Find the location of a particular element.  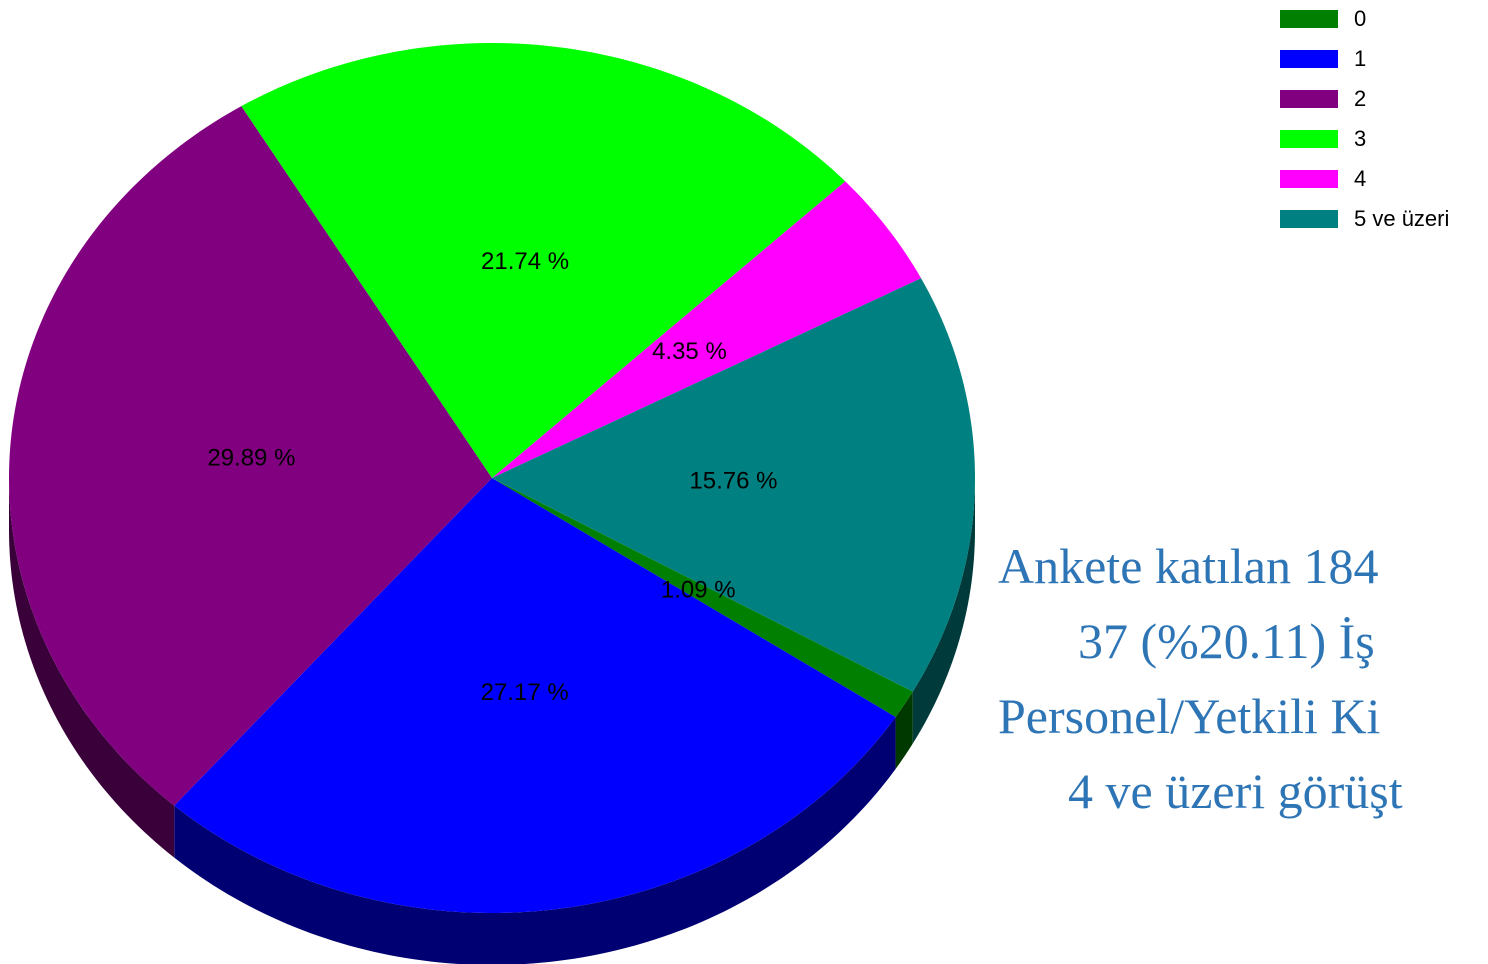

legend-label: 0 is located at coordinates (1360, 18).